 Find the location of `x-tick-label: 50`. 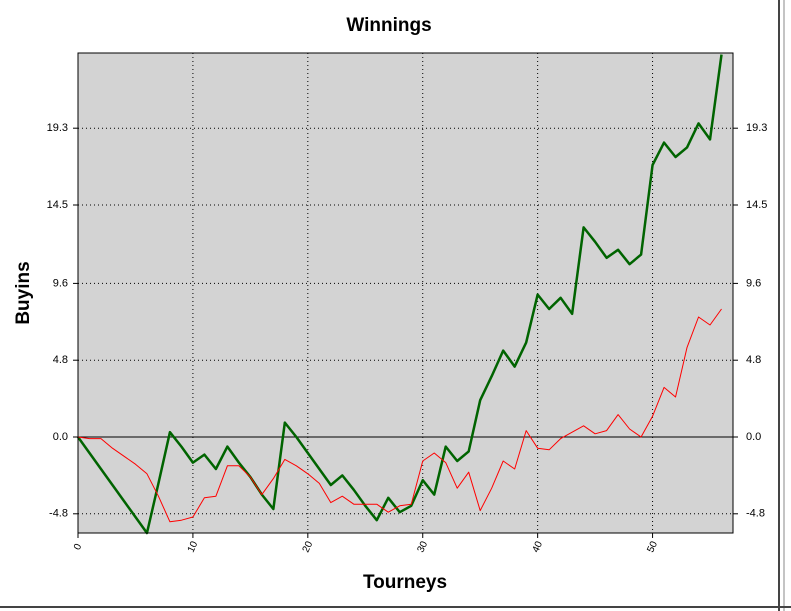

x-tick-label: 50 is located at coordinates (652, 546).